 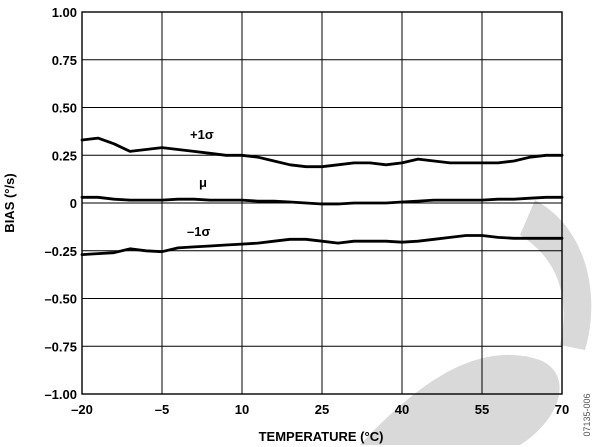 What do you see at coordinates (60, 299) in the screenshot?
I see `y-tick-label: –0.50` at bounding box center [60, 299].